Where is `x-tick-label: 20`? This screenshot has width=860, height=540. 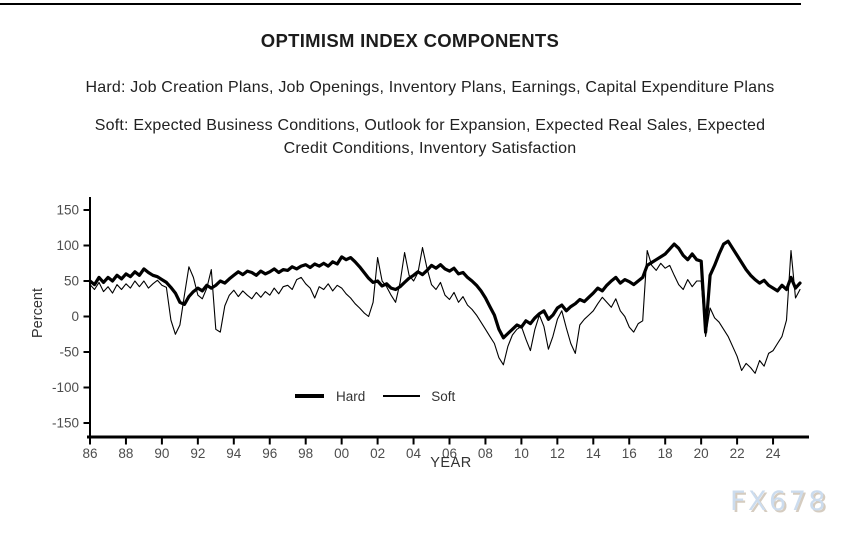 x-tick-label: 20 is located at coordinates (701, 453).